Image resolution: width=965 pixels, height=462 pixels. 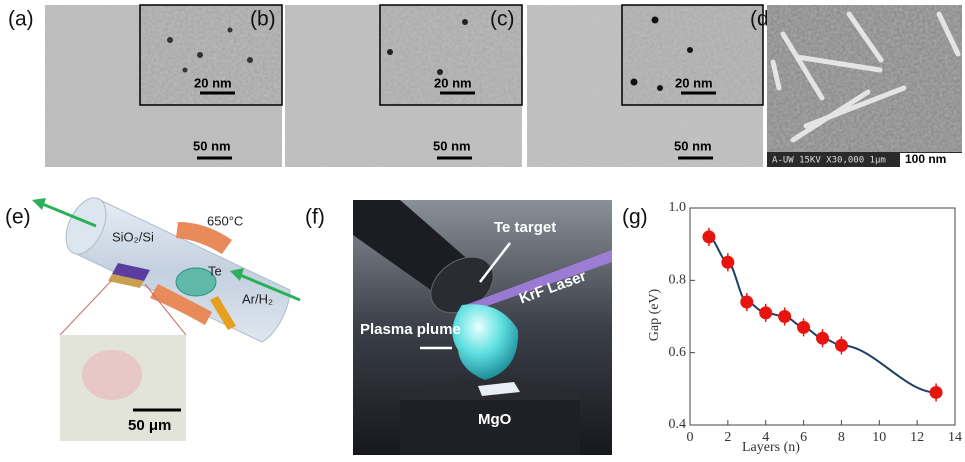 I want to click on panel-d: (d) A-UW 15KV X30,000 1μm 100 nm, so click(x=856, y=86).